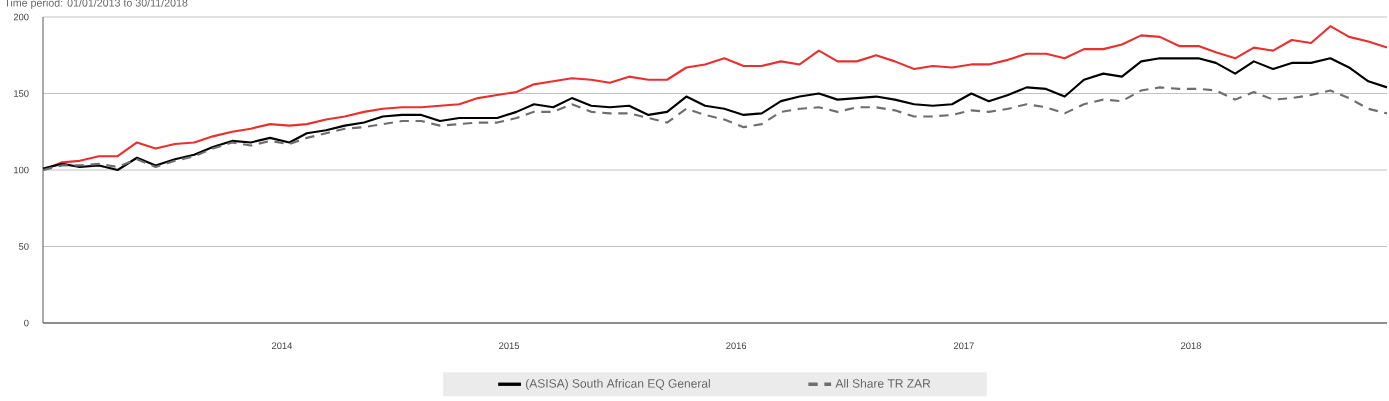  Describe the element at coordinates (21, 17) in the screenshot. I see `y-tick-label: 200` at that location.